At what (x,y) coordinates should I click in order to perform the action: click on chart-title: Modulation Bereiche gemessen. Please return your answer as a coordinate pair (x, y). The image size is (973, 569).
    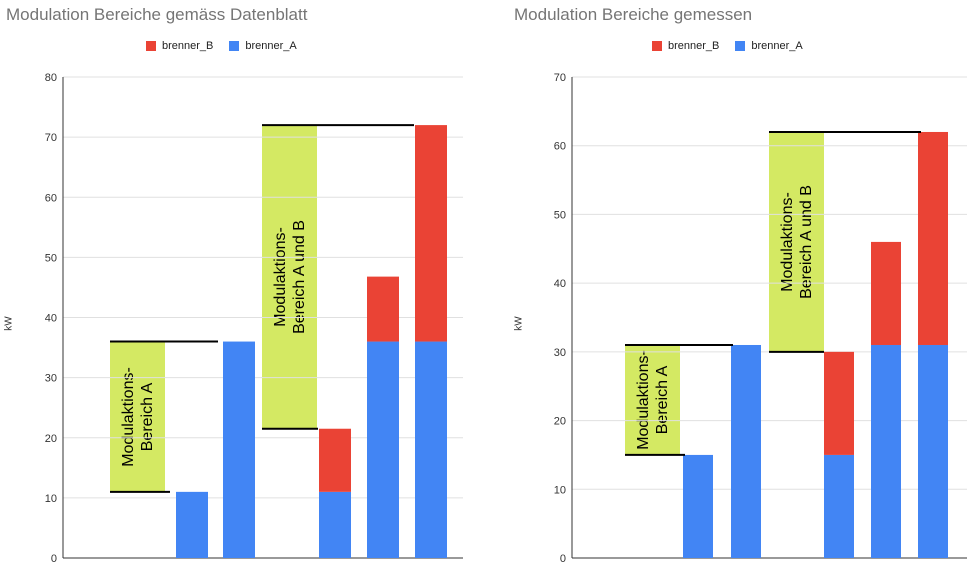
    Looking at the image, I should click on (633, 14).